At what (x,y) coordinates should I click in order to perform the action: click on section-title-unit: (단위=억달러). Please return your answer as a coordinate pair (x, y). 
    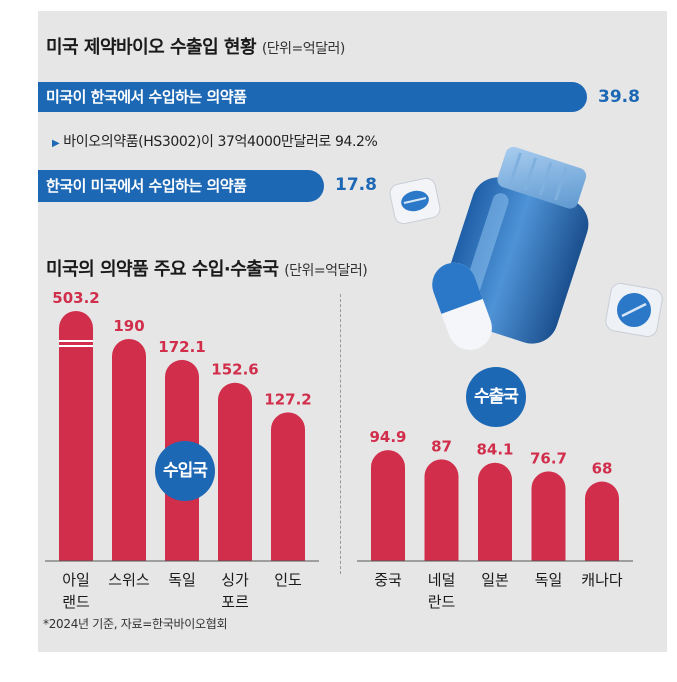
    Looking at the image, I should click on (326, 271).